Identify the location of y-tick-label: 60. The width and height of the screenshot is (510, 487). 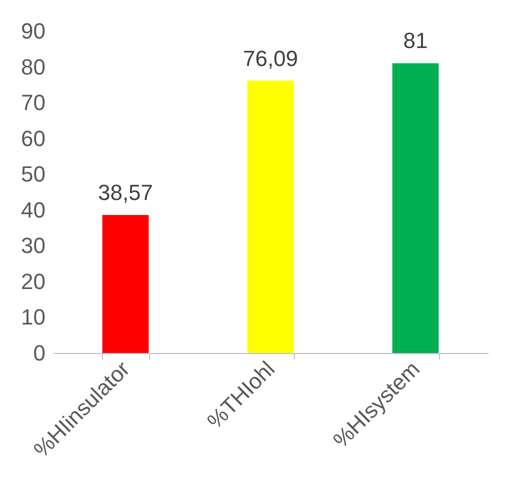
(33, 138).